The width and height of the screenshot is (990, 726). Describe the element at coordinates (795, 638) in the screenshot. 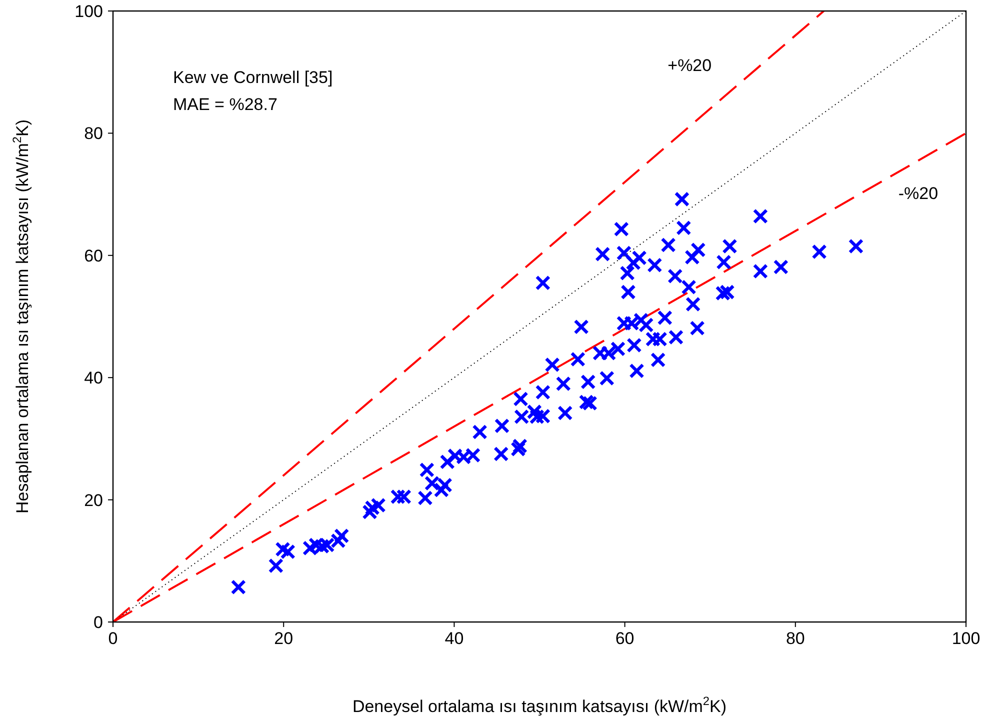

I see `x-tick-label: 80` at that location.